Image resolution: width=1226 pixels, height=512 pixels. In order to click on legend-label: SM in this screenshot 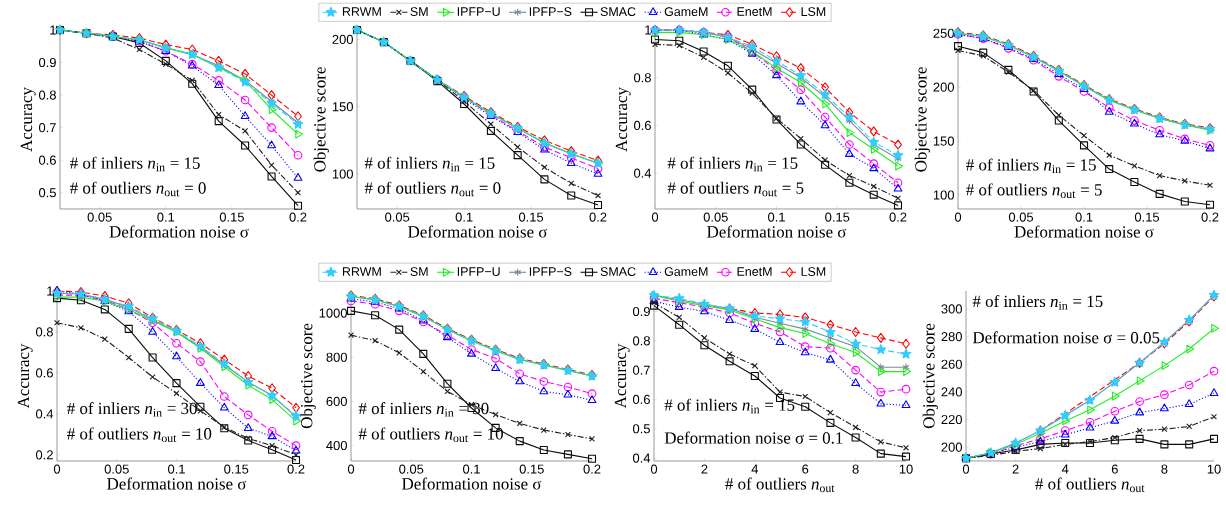, I will do `click(419, 271)`.